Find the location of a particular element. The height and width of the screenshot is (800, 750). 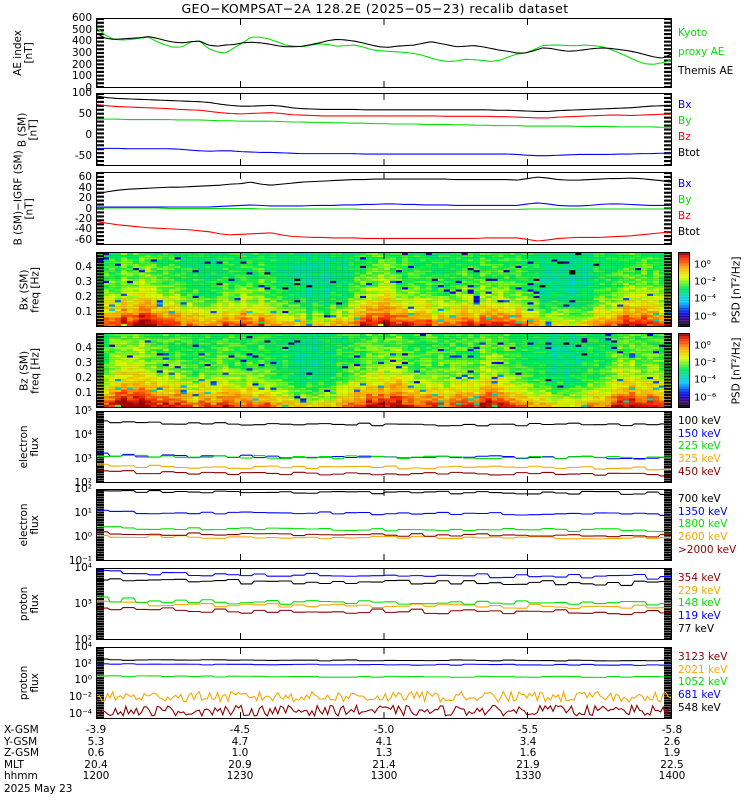

x-axis-tick-value: 5.3 is located at coordinates (96, 741).